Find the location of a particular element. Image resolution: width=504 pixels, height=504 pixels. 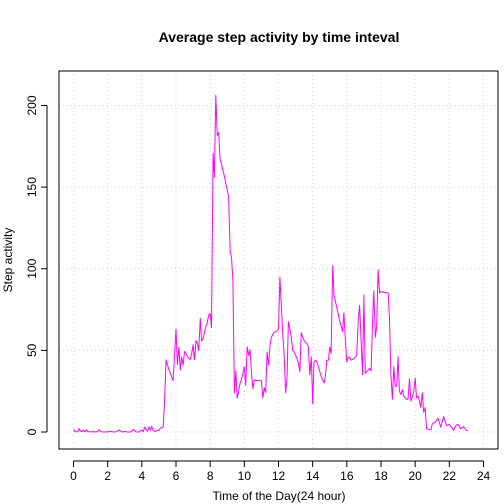

y-tick-label: 100 is located at coordinates (32, 268).